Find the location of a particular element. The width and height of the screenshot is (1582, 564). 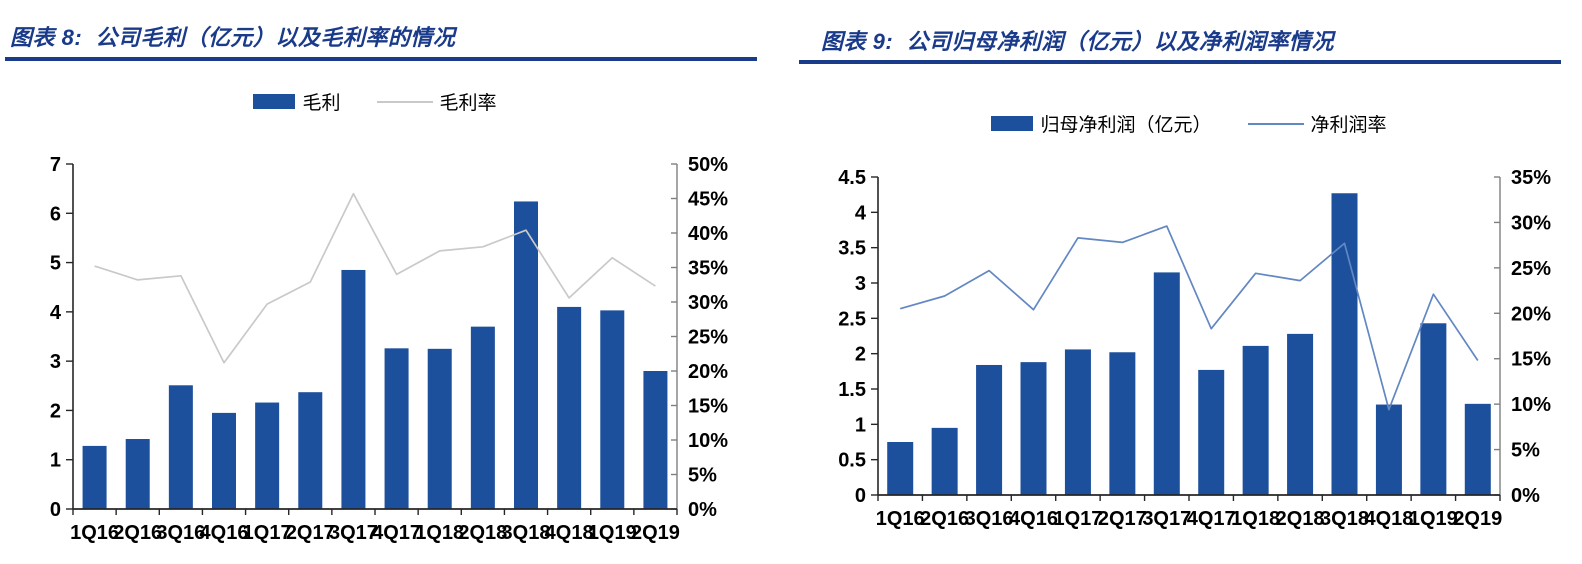

y-axis-left-label: 3.5 is located at coordinates (852, 249).